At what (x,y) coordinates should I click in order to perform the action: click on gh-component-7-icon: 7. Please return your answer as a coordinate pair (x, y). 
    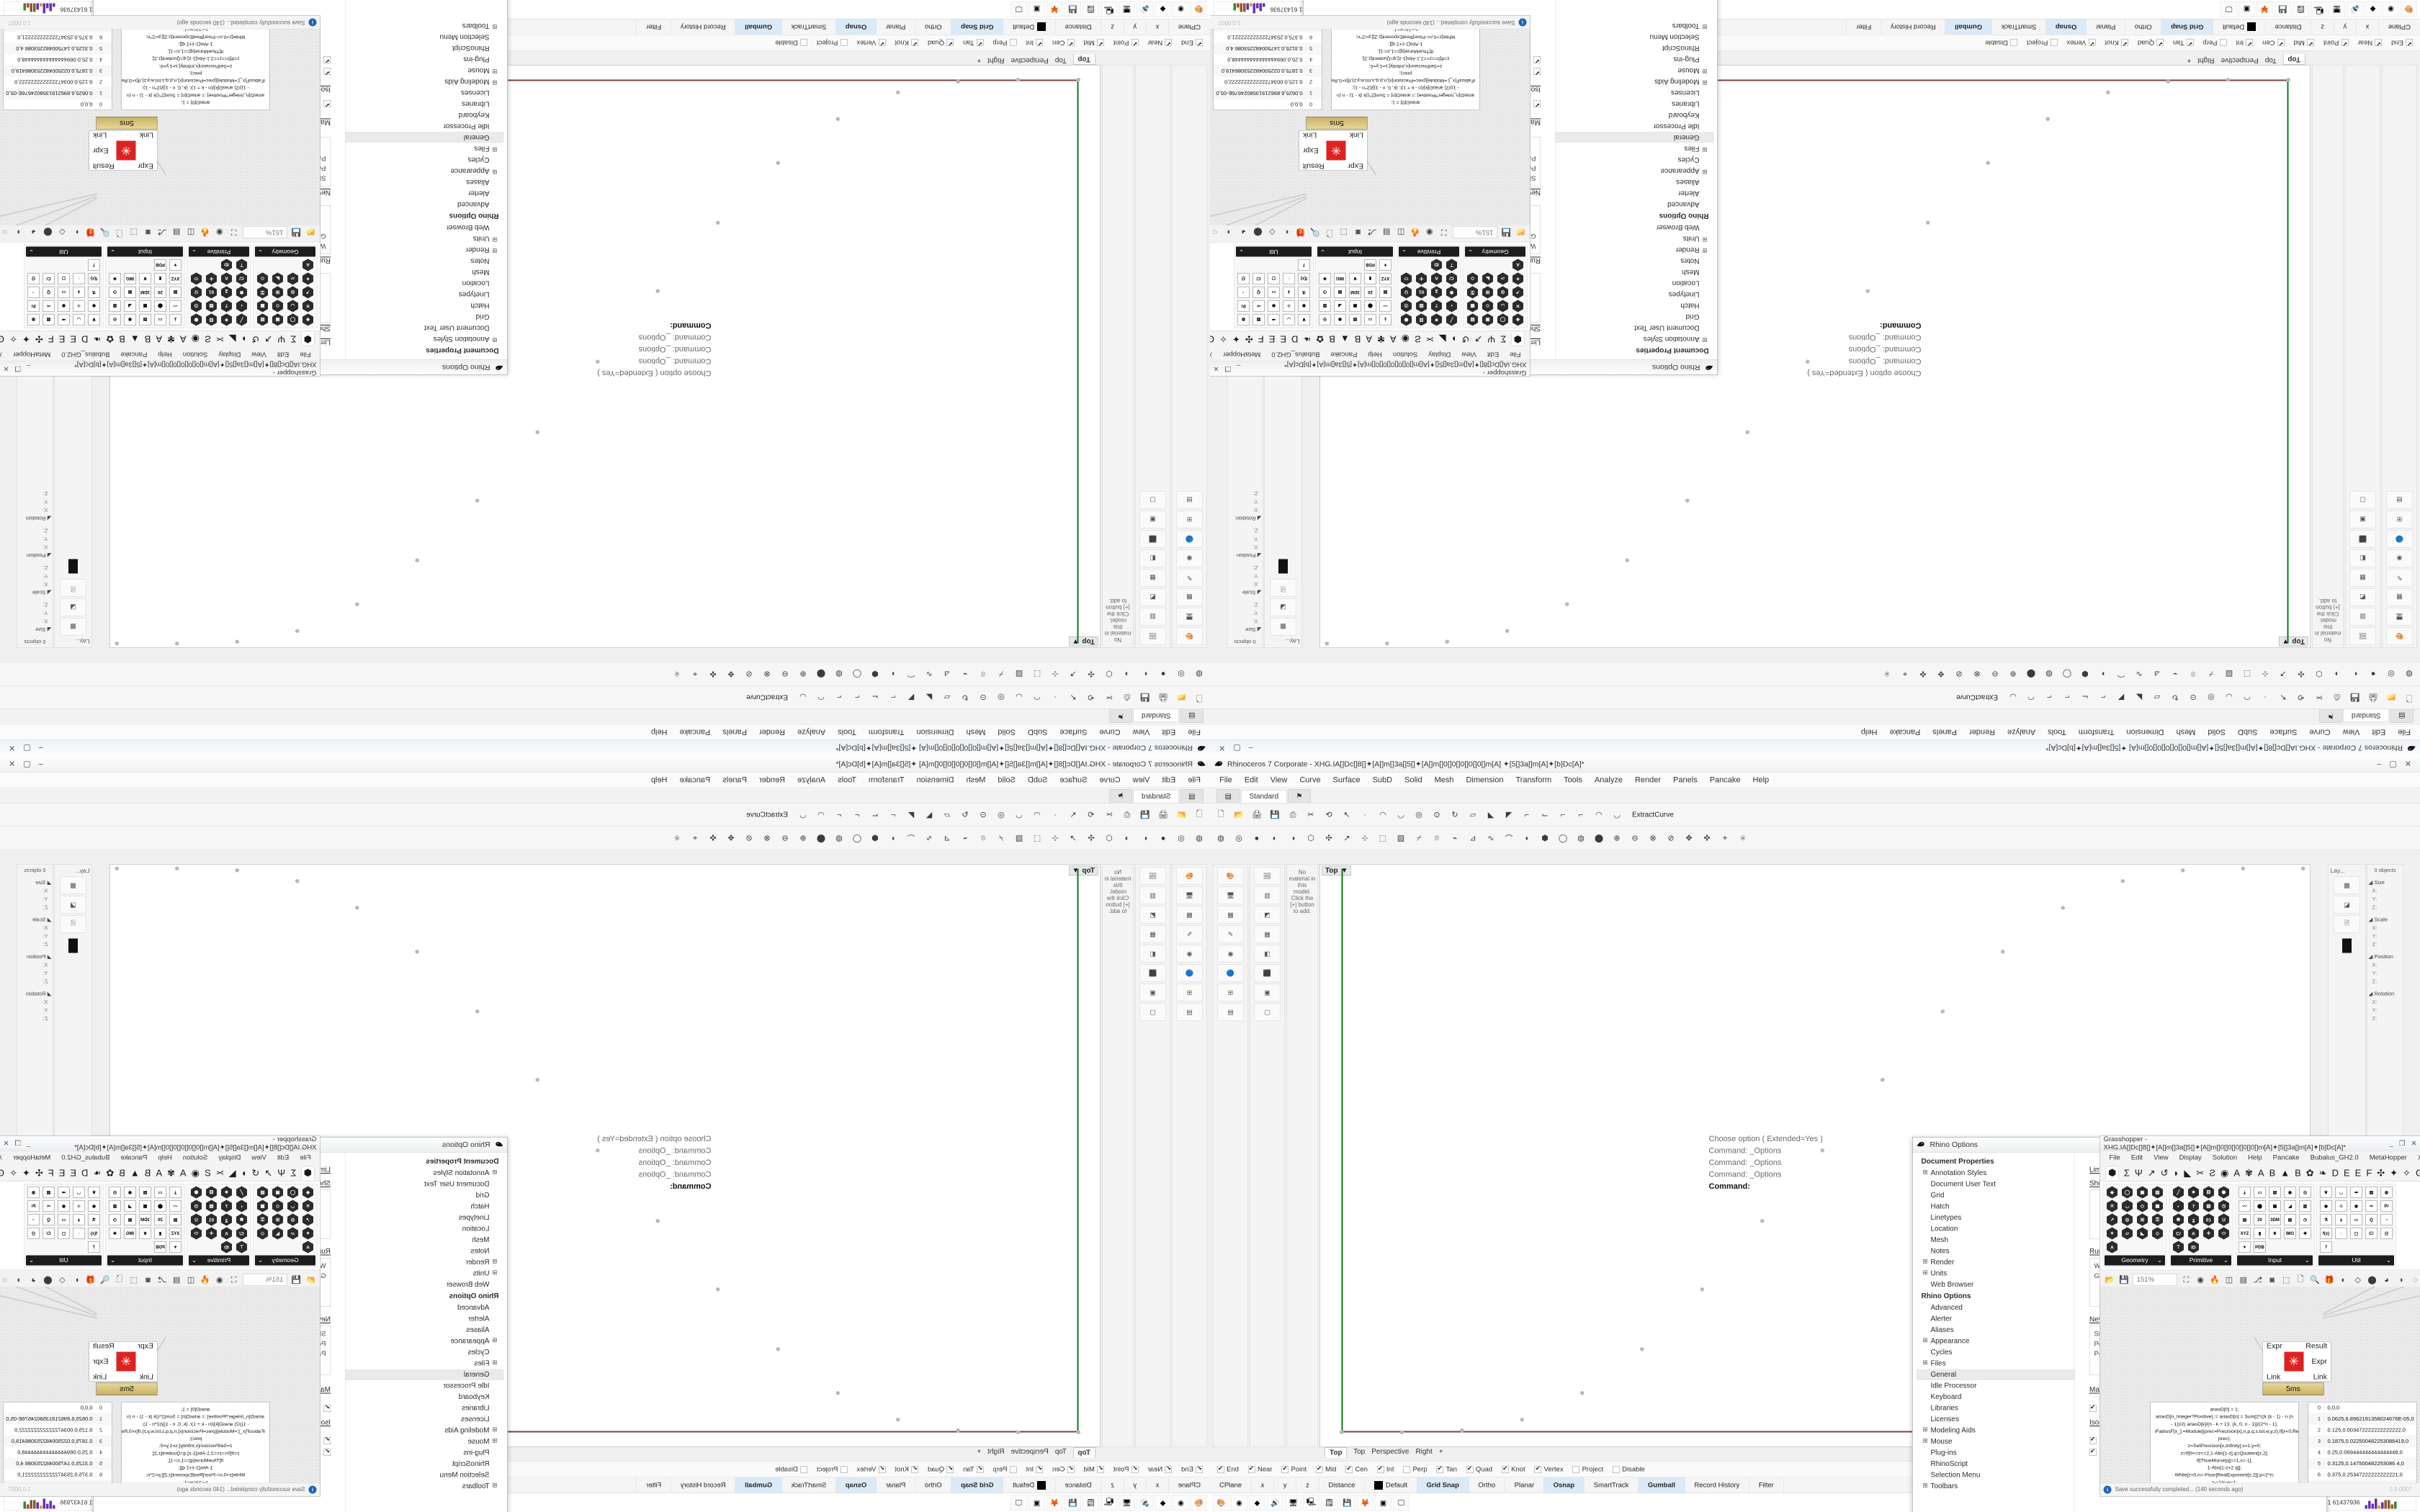
    Looking at the image, I should click on (2193, 1206).